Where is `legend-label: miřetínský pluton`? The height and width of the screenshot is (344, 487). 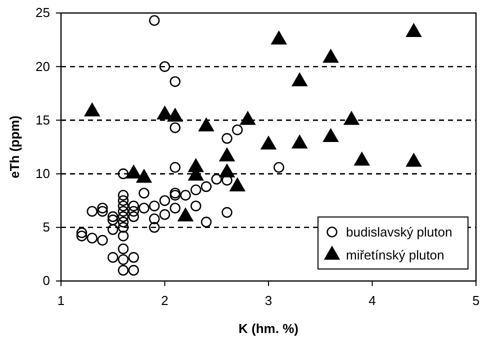 legend-label: miřetínský pluton is located at coordinates (395, 255).